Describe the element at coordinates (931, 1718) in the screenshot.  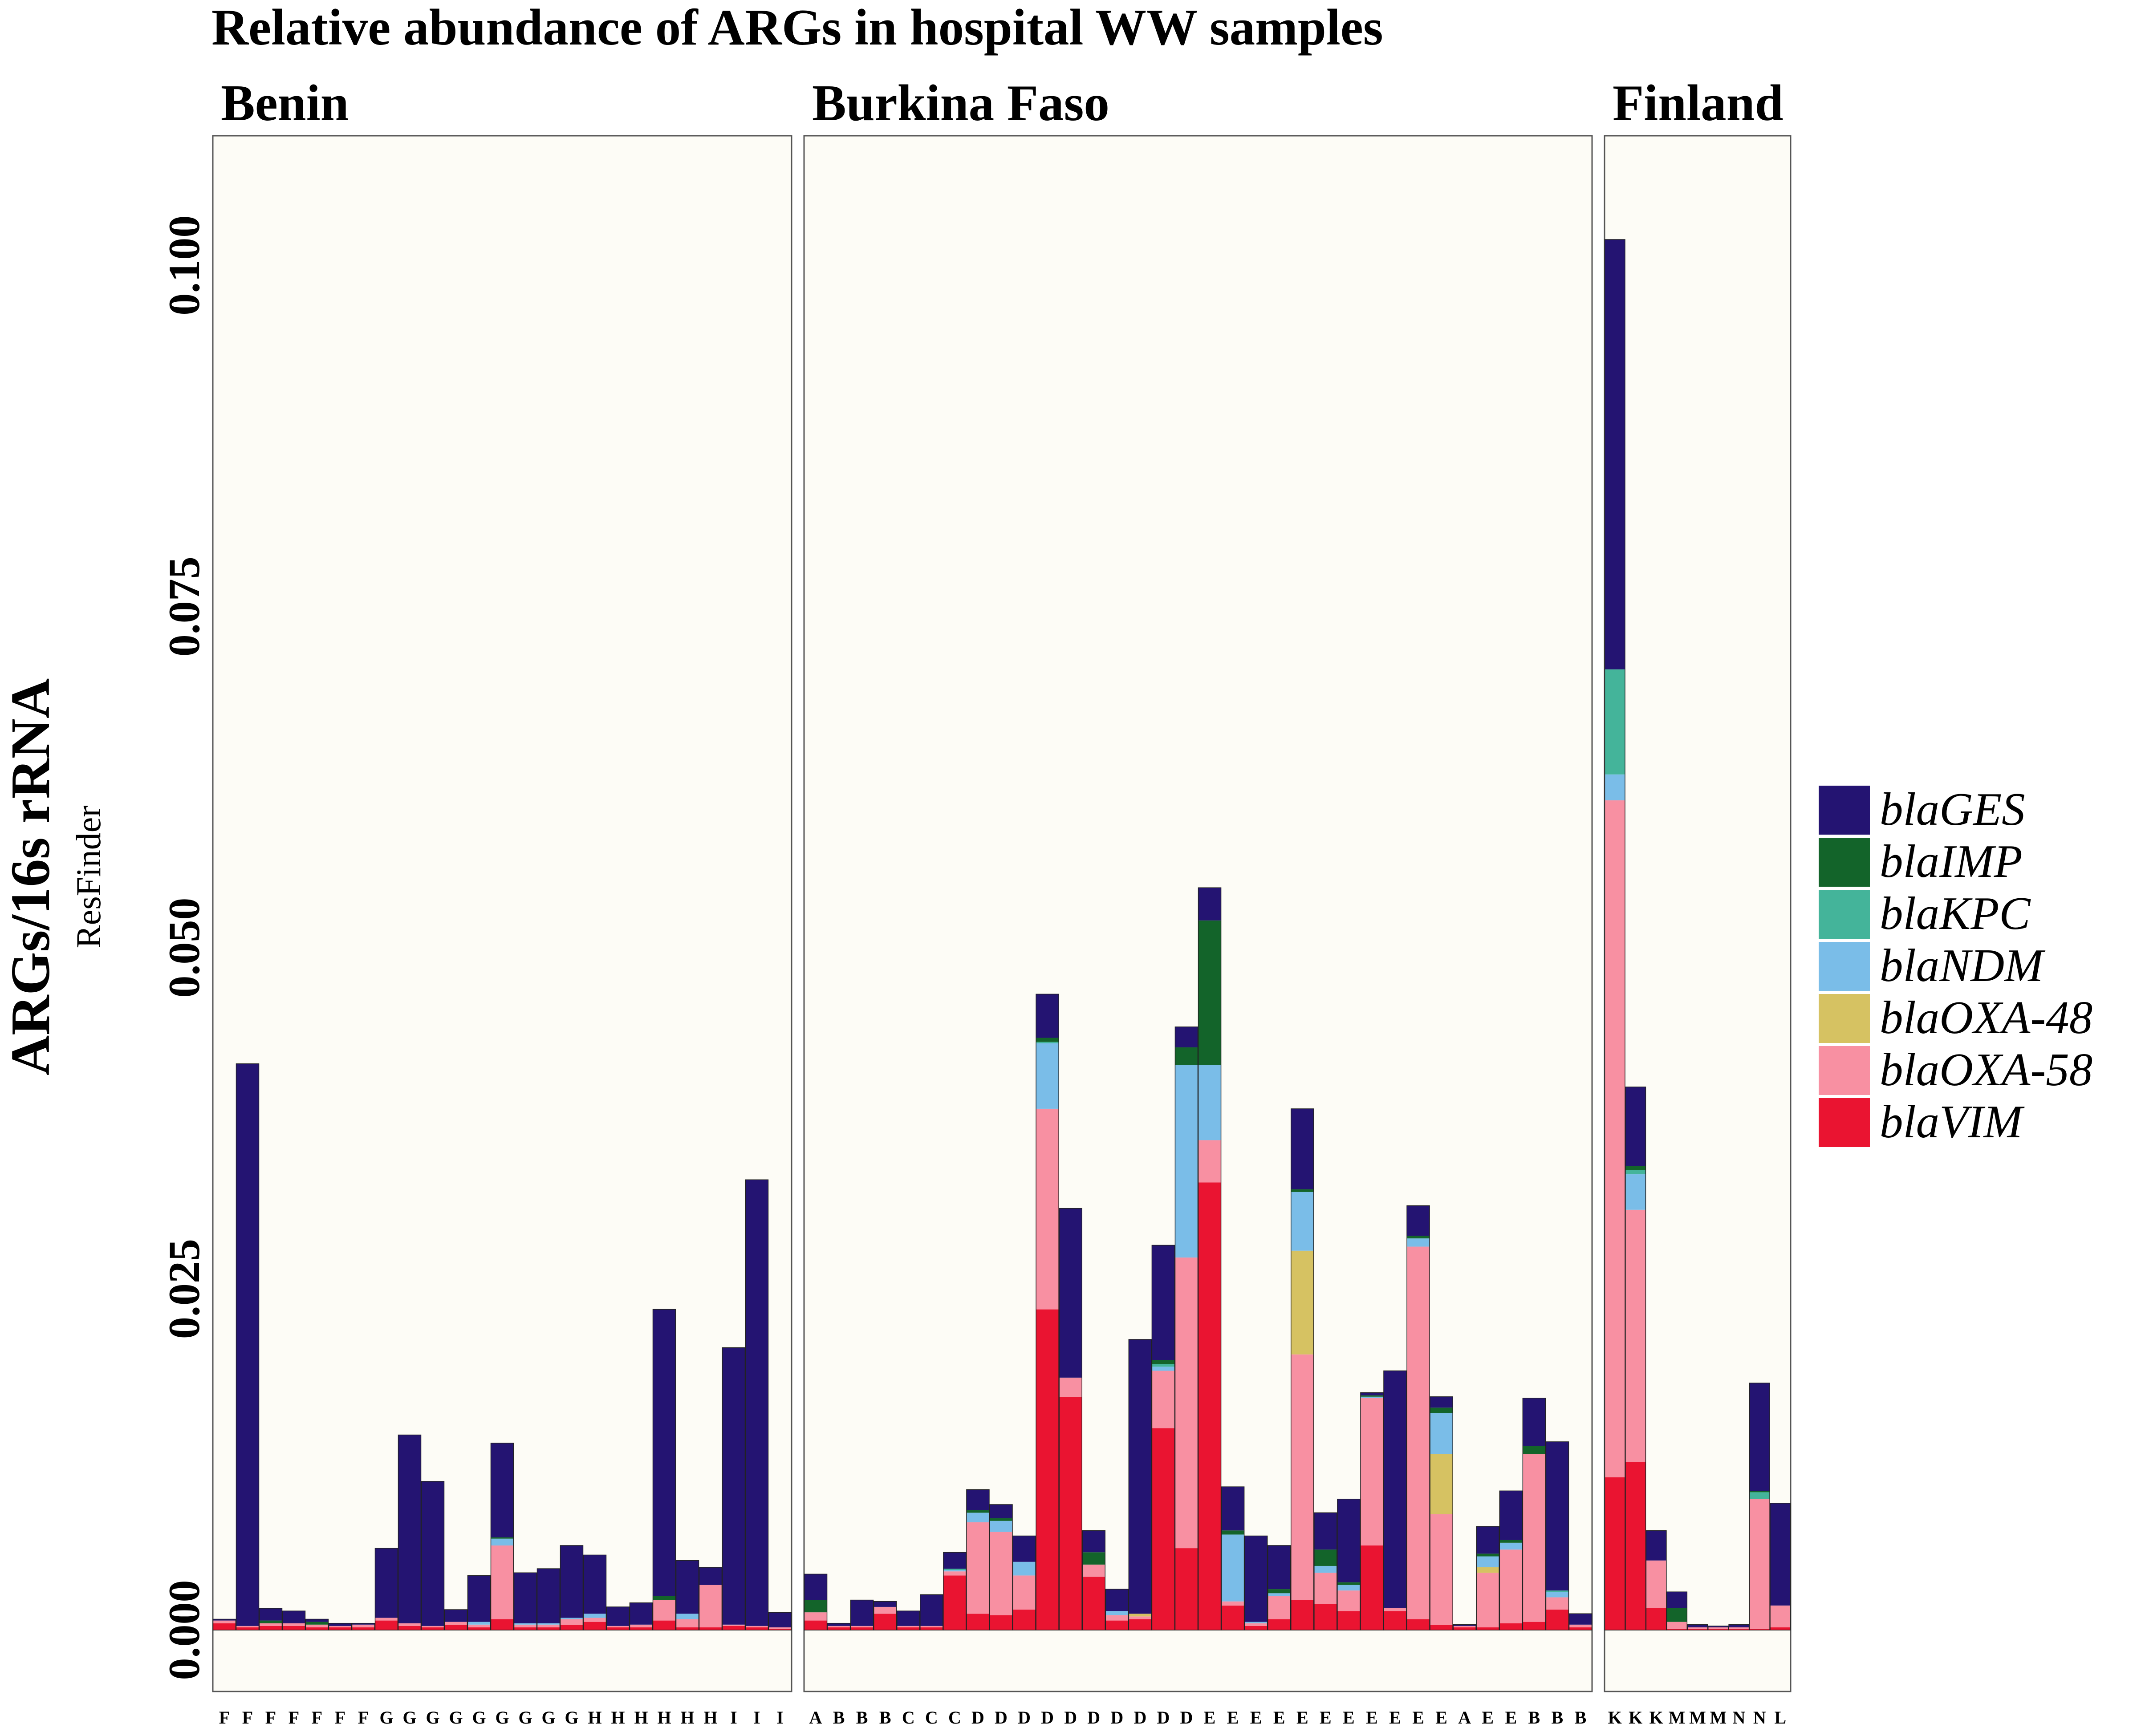
I see `x-tick-label: C` at that location.